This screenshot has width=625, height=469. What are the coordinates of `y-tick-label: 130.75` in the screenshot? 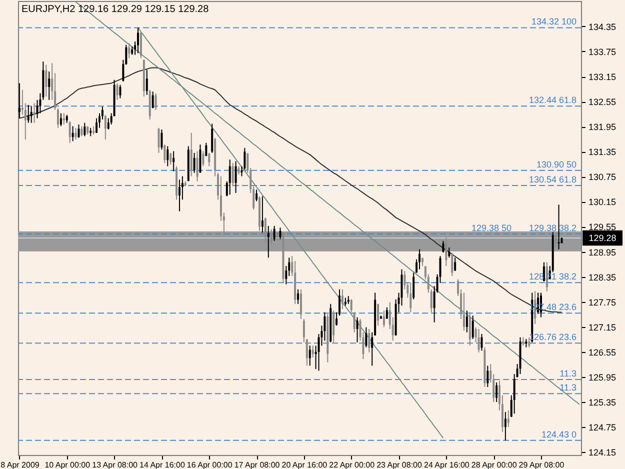 It's located at (602, 177).